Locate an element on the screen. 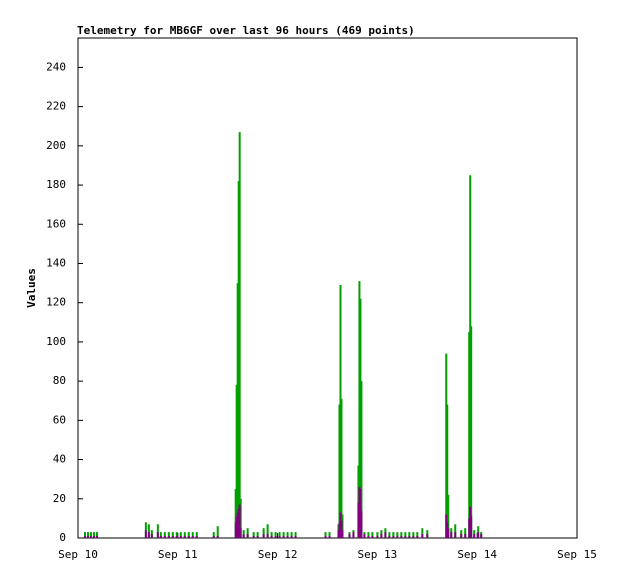  y-tick-label: 40 is located at coordinates (59, 459).